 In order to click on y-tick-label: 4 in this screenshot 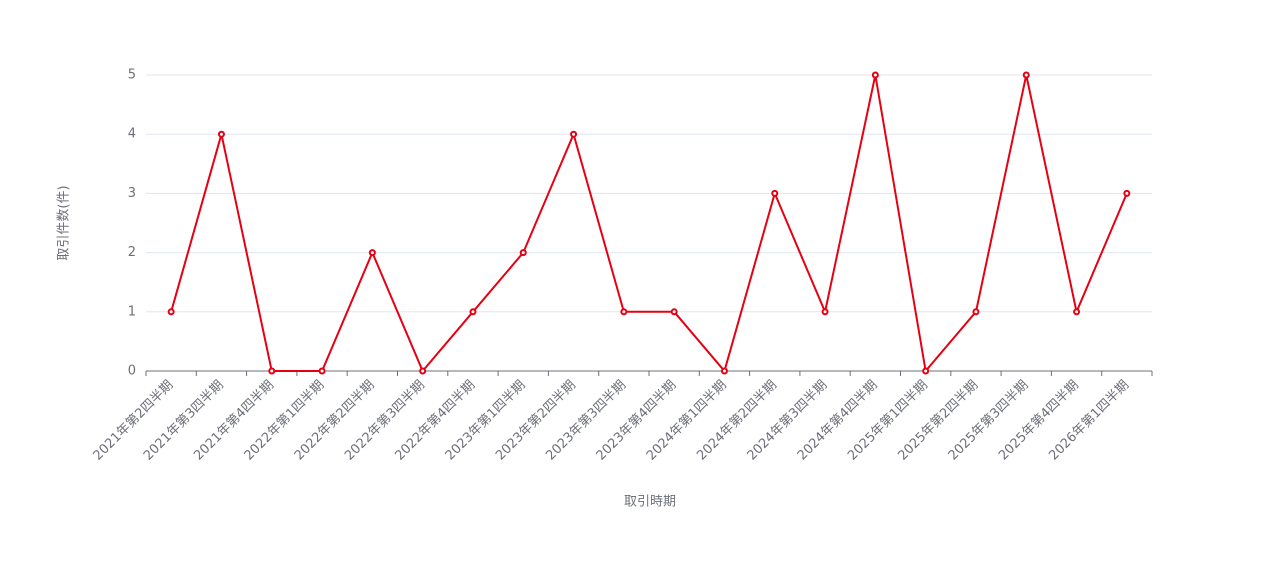, I will do `click(132, 134)`.